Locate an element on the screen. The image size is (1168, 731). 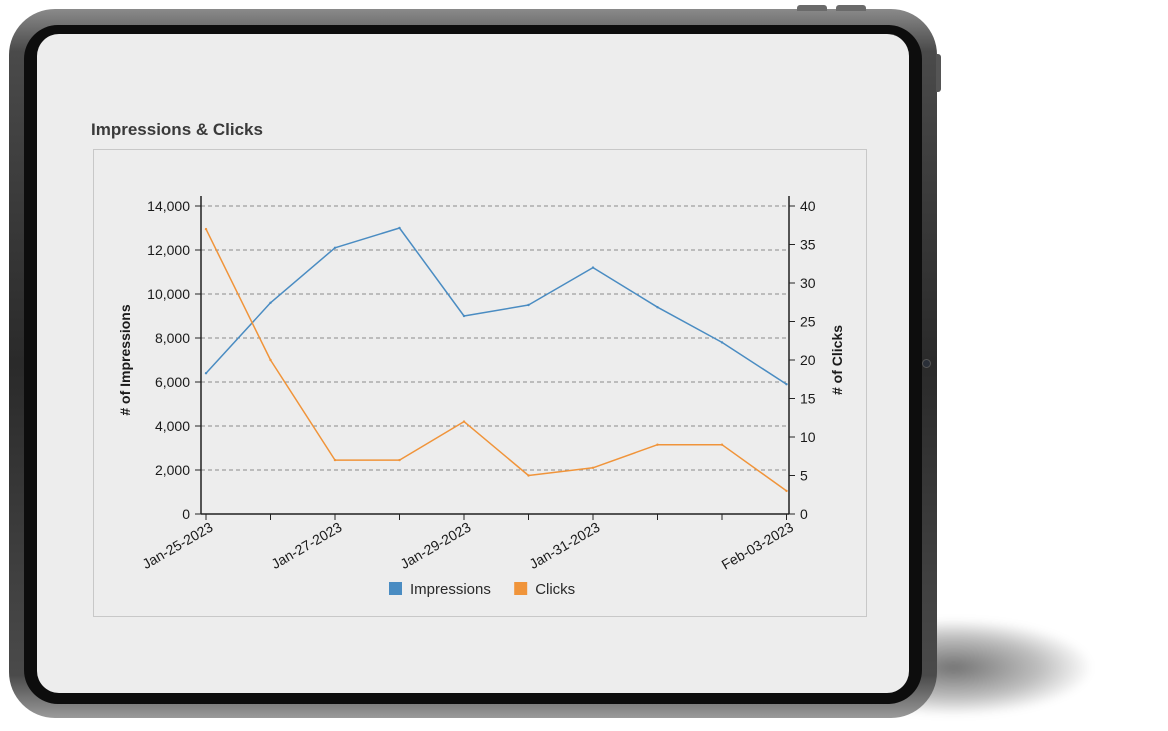
x-axis-tick-label: Jan-27-2023 is located at coordinates (306, 545).